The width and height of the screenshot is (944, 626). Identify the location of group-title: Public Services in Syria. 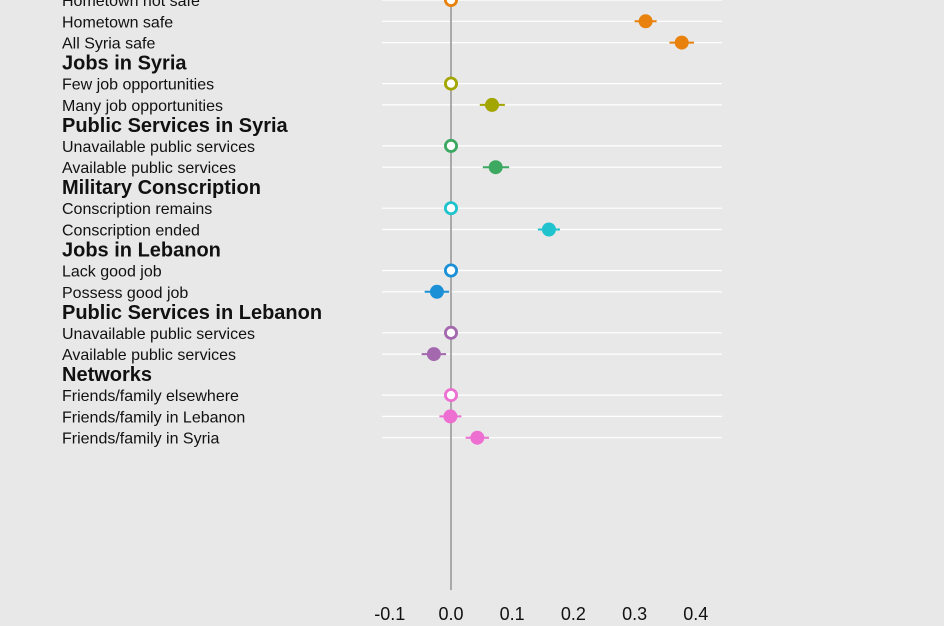
(175, 126).